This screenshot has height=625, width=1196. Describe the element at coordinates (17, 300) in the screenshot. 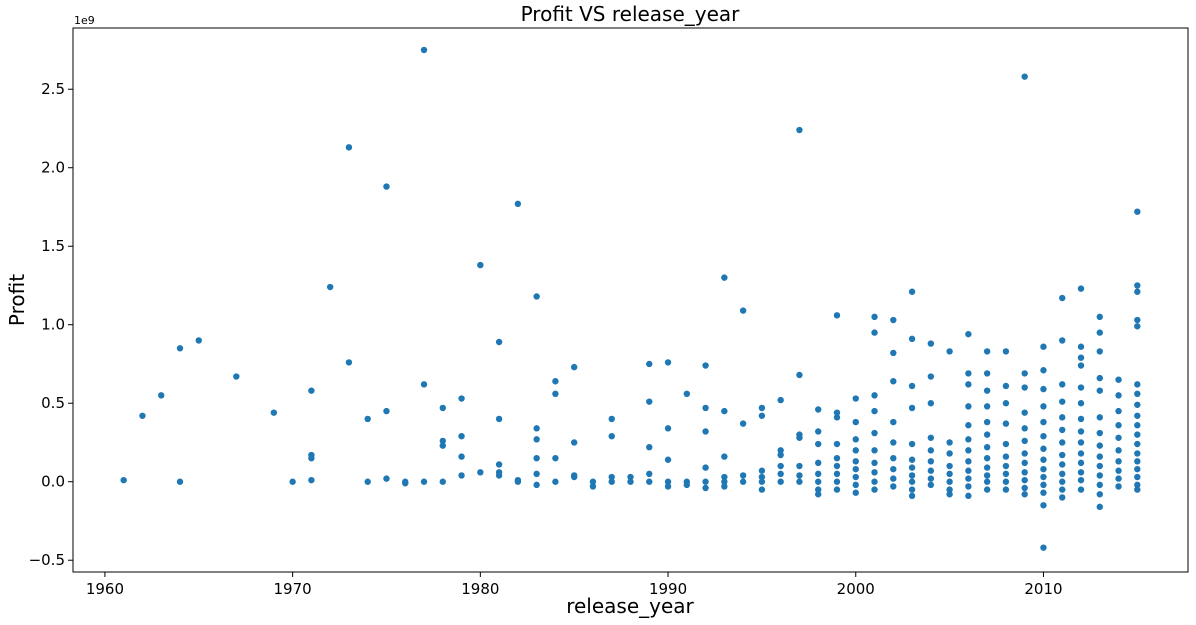

I see `y-axis-title: Profit` at that location.